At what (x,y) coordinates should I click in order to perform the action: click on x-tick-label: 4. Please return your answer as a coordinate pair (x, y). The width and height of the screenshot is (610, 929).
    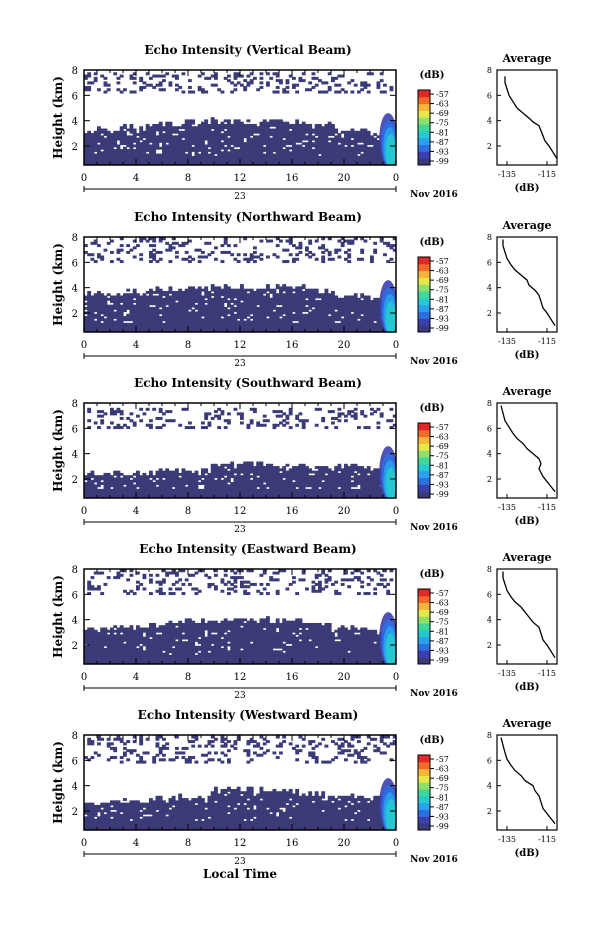
    Looking at the image, I should click on (136, 345).